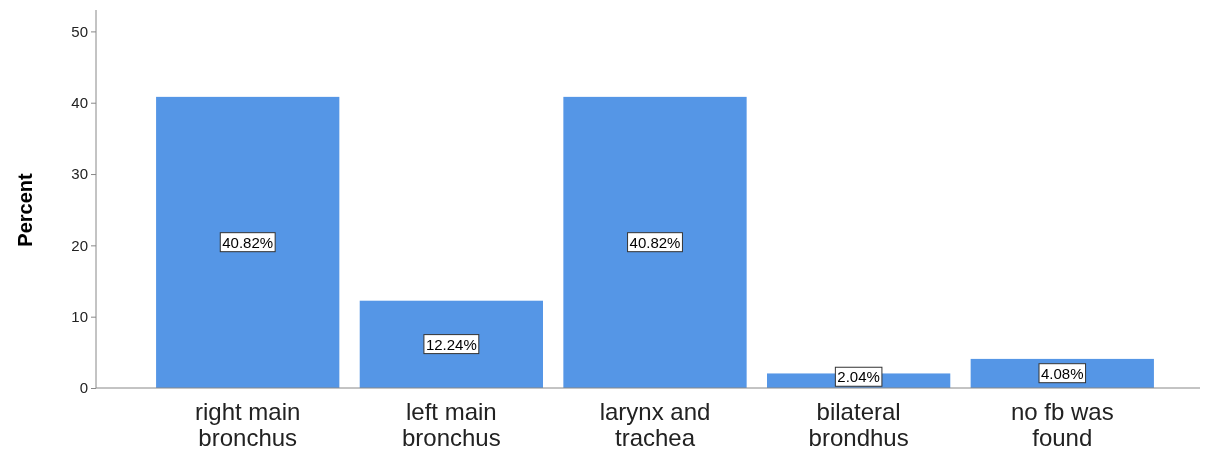 This screenshot has height=450, width=1214. I want to click on x-tick-label: no fb was found, so click(1062, 424).